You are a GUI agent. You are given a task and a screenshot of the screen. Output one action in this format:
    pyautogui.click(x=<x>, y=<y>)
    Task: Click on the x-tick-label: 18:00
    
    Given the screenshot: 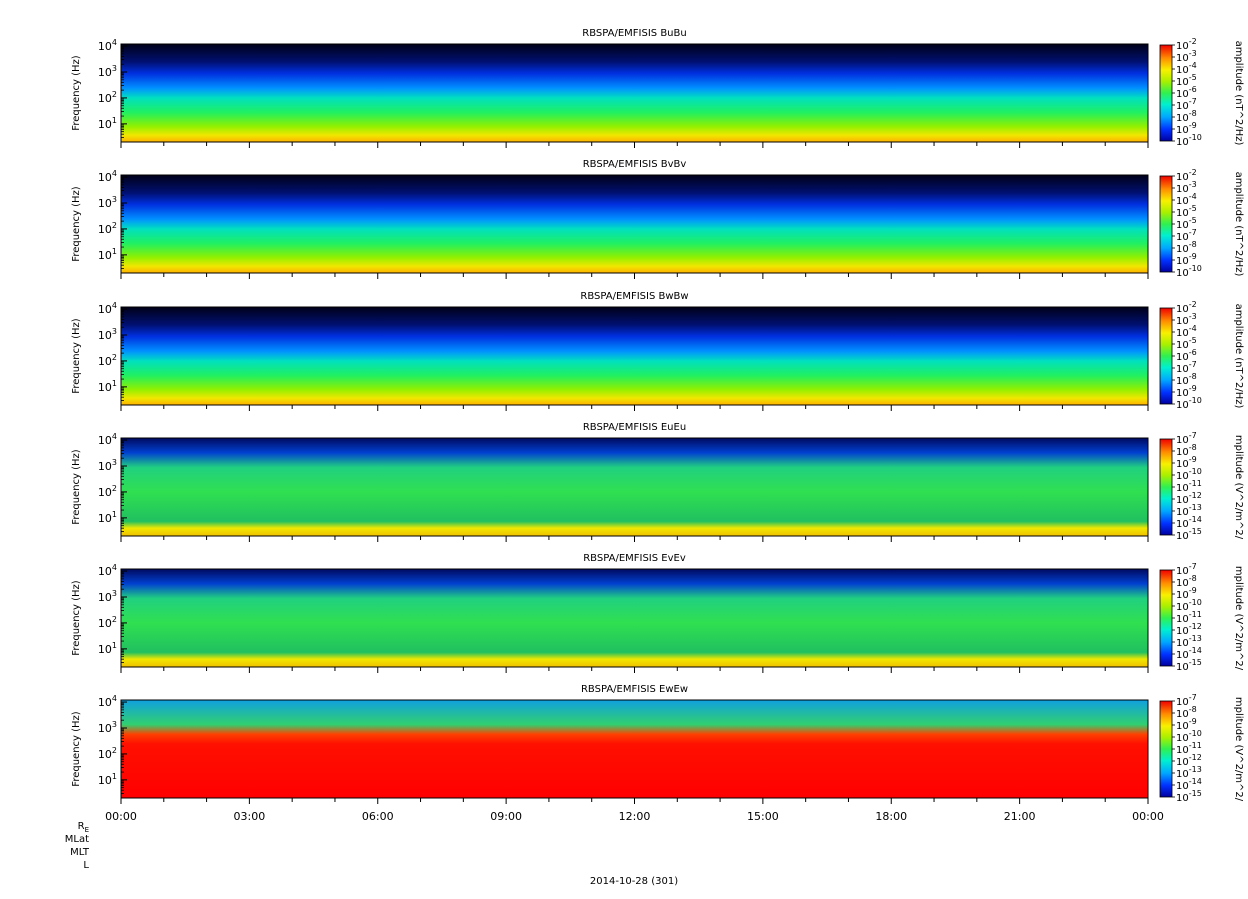 What is the action you would take?
    pyautogui.click(x=891, y=816)
    